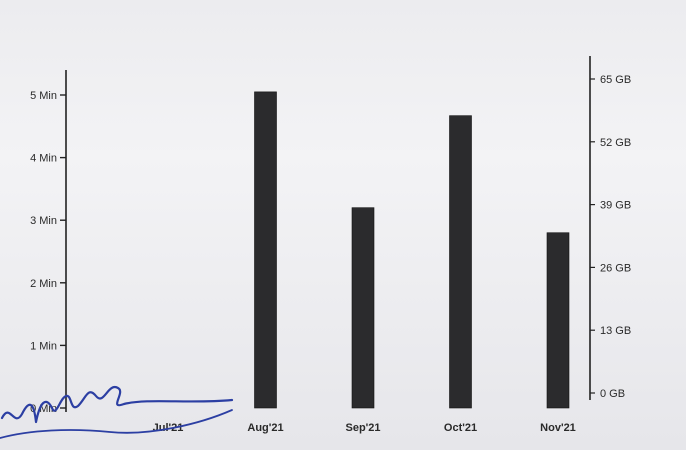  Describe the element at coordinates (43, 346) in the screenshot. I see `y-tick-label: 1 Min` at that location.